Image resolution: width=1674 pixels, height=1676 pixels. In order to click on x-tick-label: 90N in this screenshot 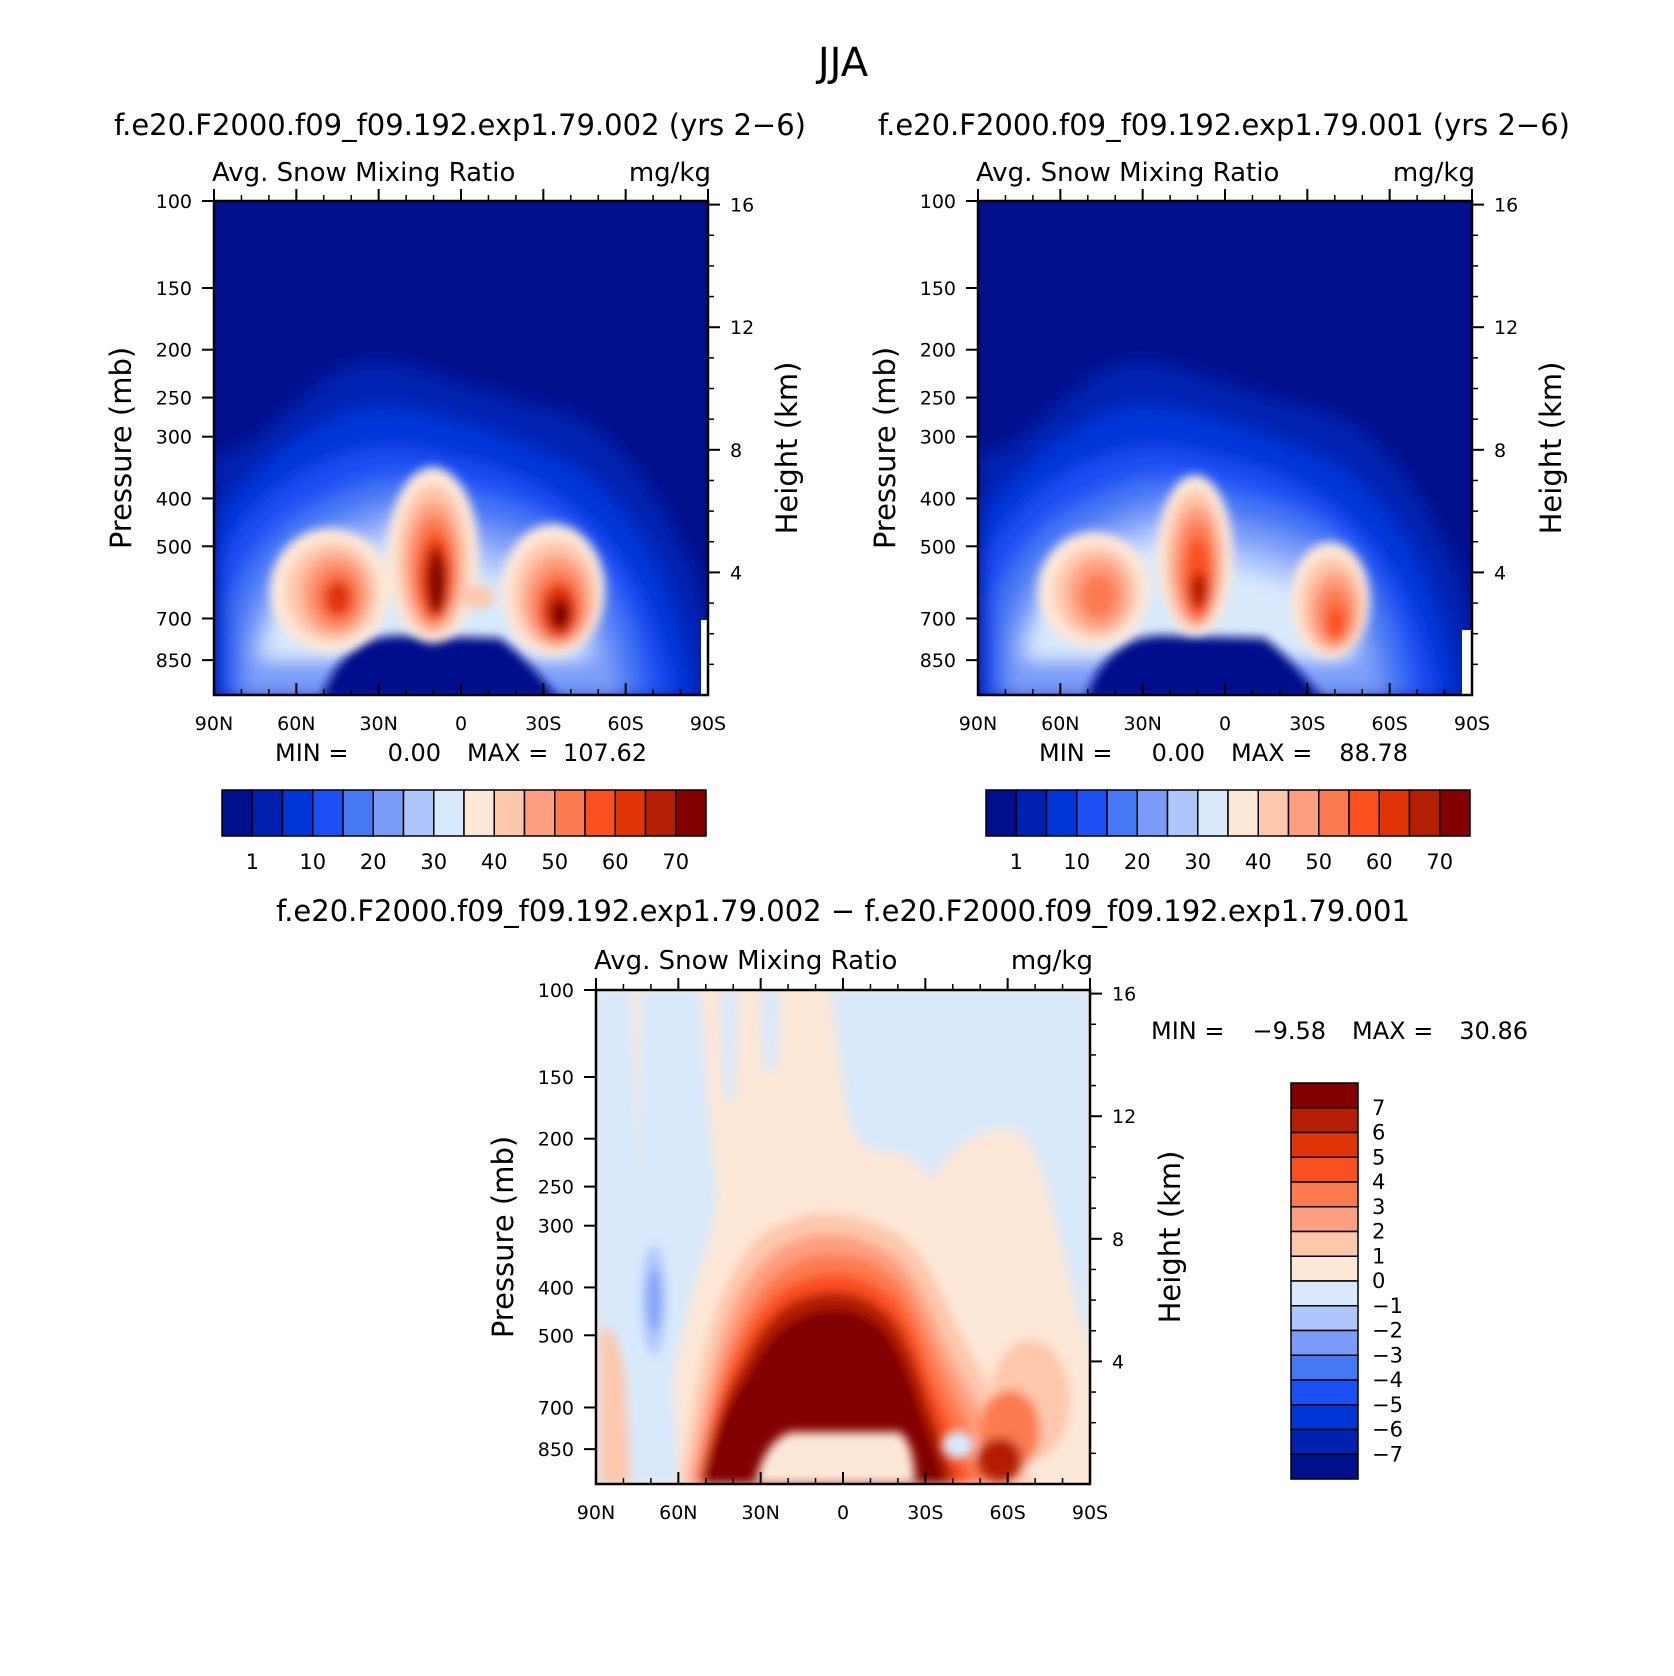, I will do `click(596, 1513)`.